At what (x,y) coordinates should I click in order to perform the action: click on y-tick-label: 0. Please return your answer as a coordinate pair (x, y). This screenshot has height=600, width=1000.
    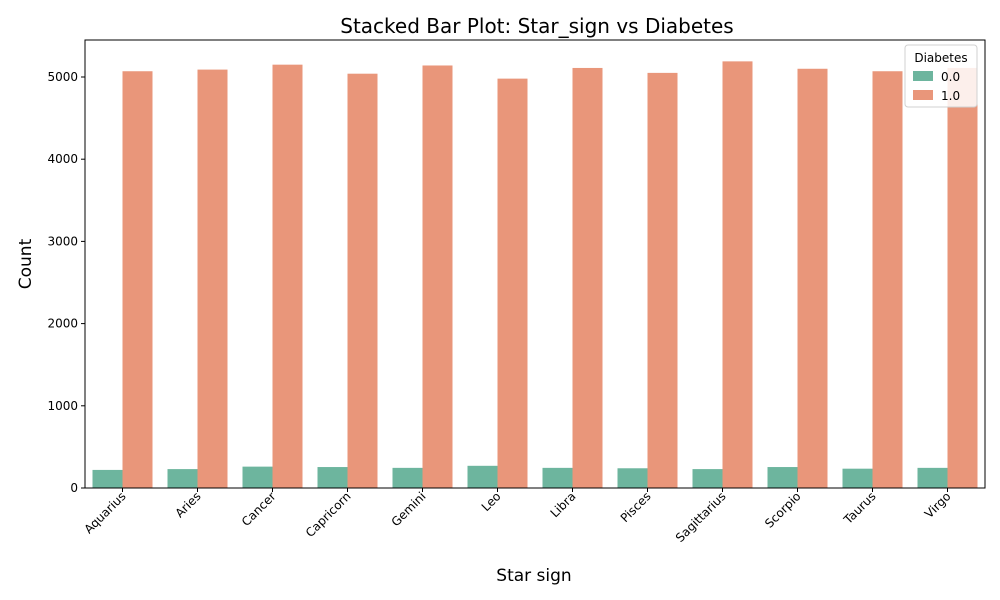
    Looking at the image, I should click on (74, 488).